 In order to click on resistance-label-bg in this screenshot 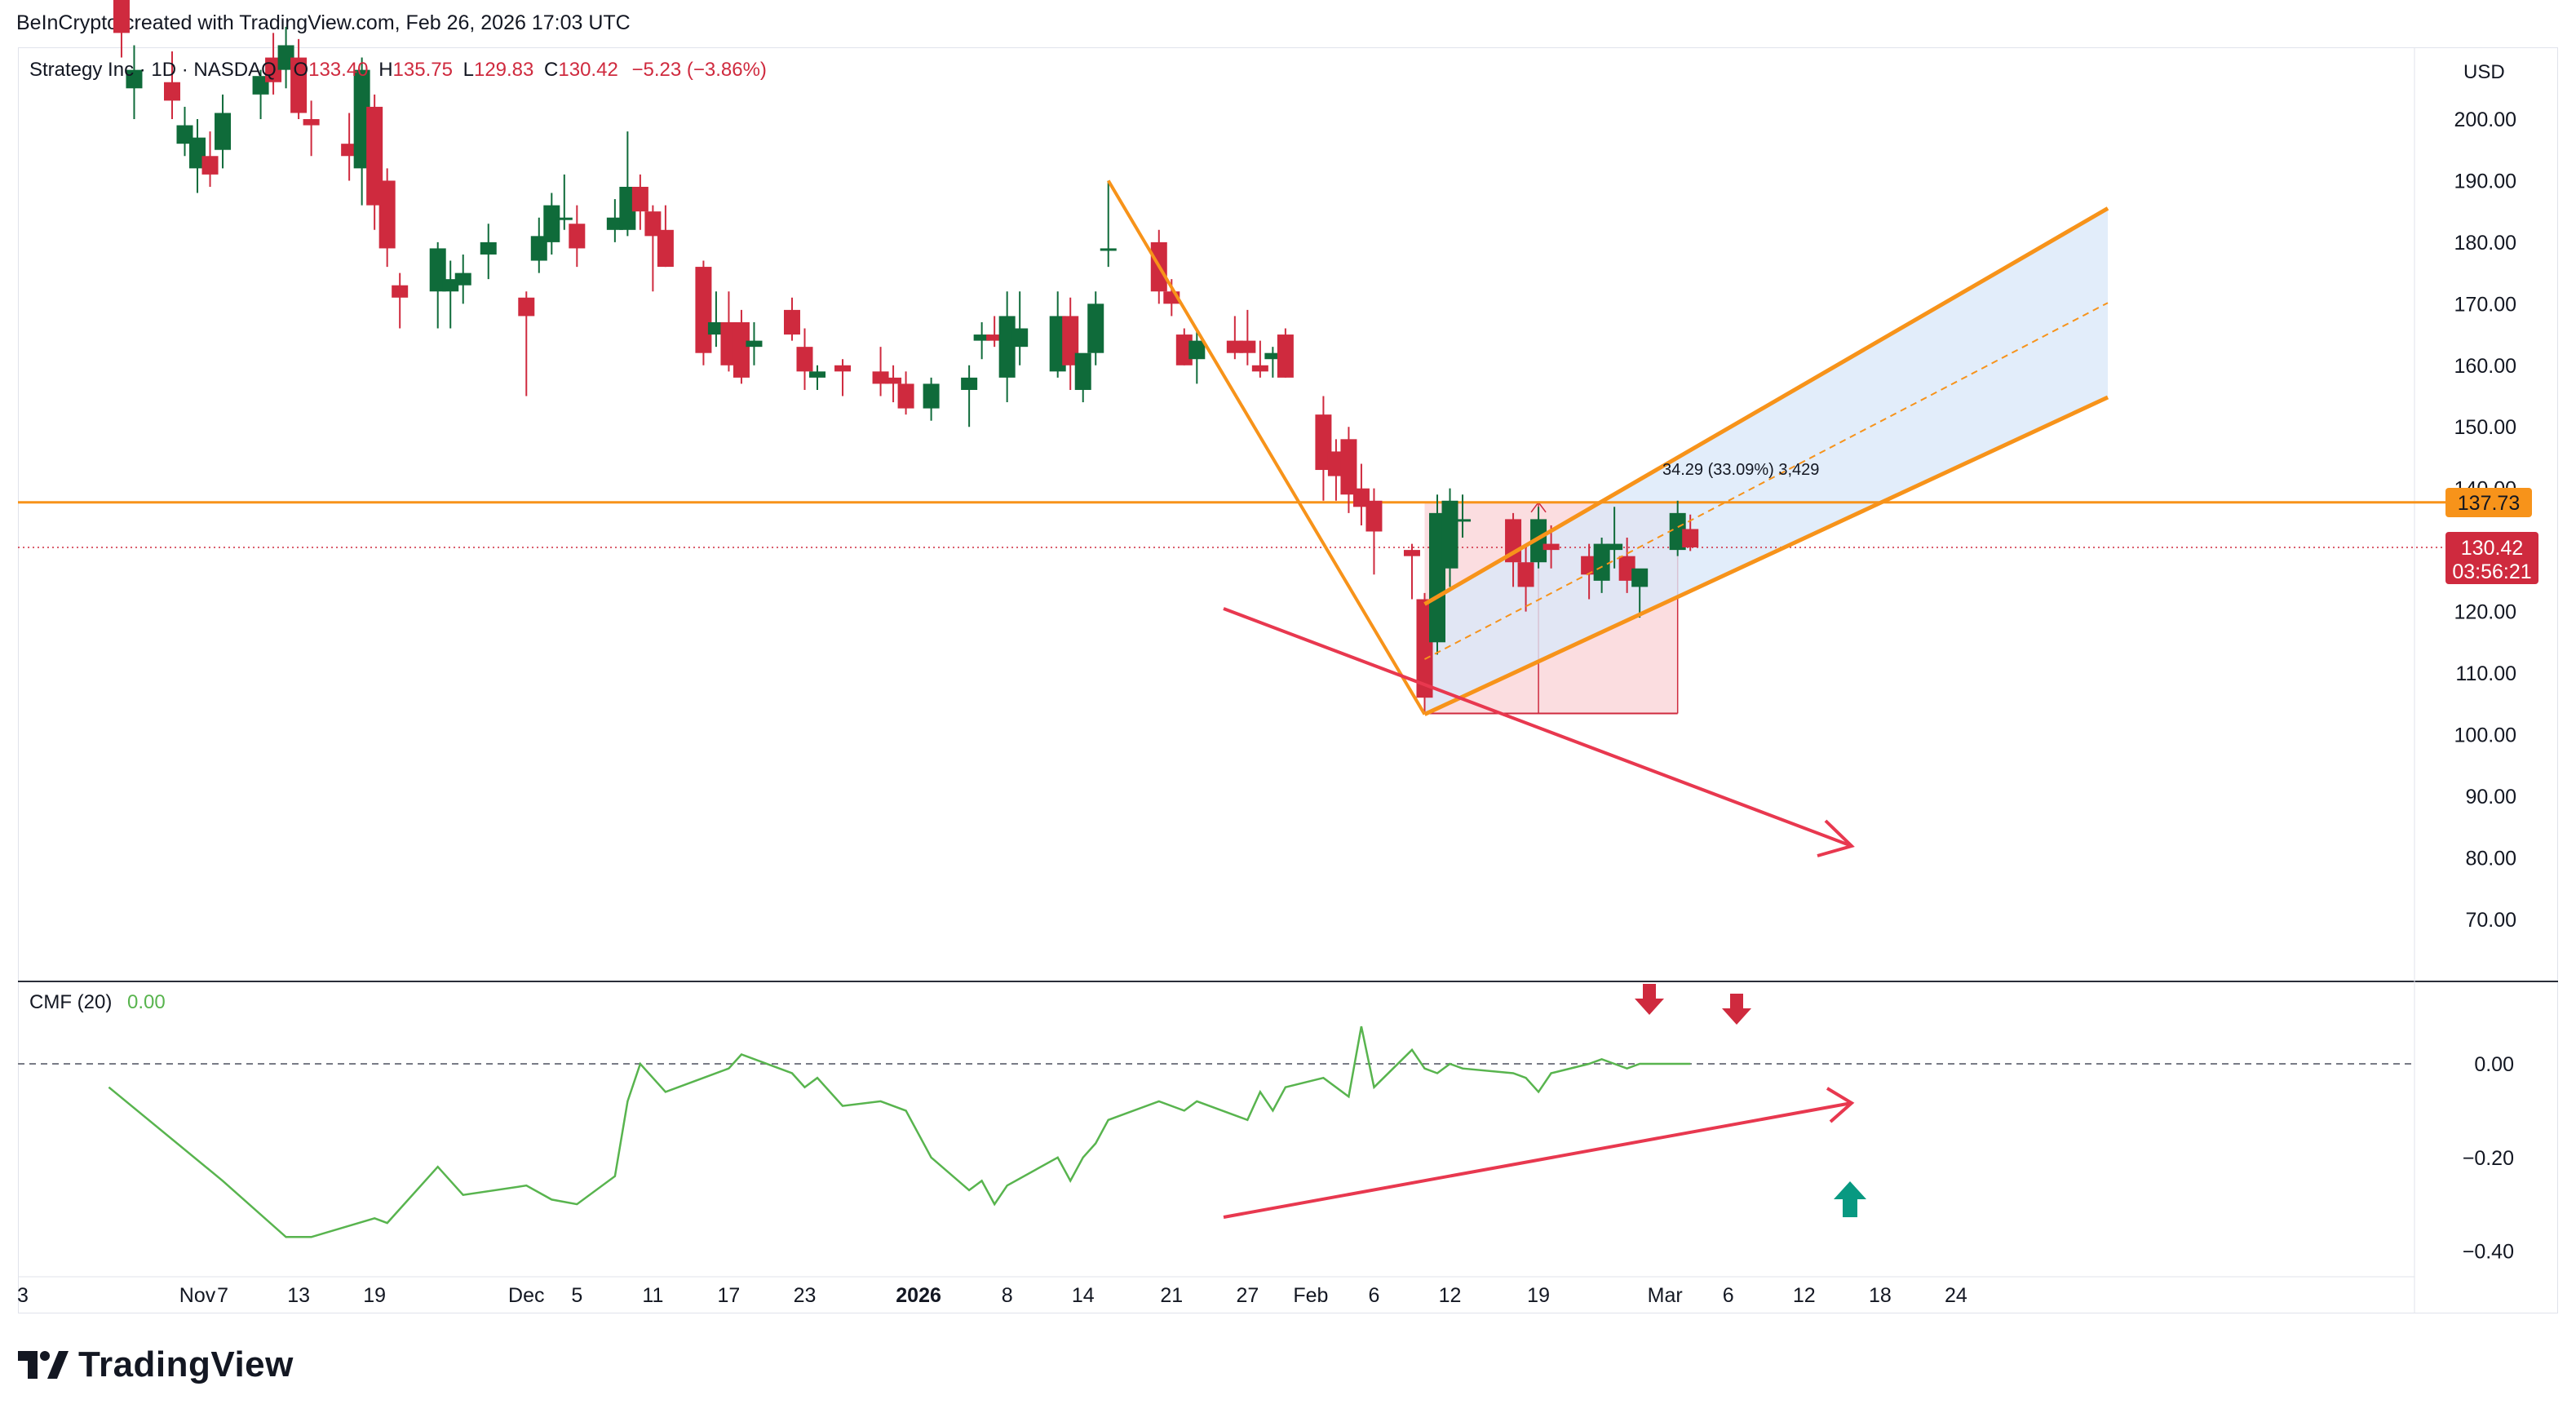, I will do `click(2488, 503)`.